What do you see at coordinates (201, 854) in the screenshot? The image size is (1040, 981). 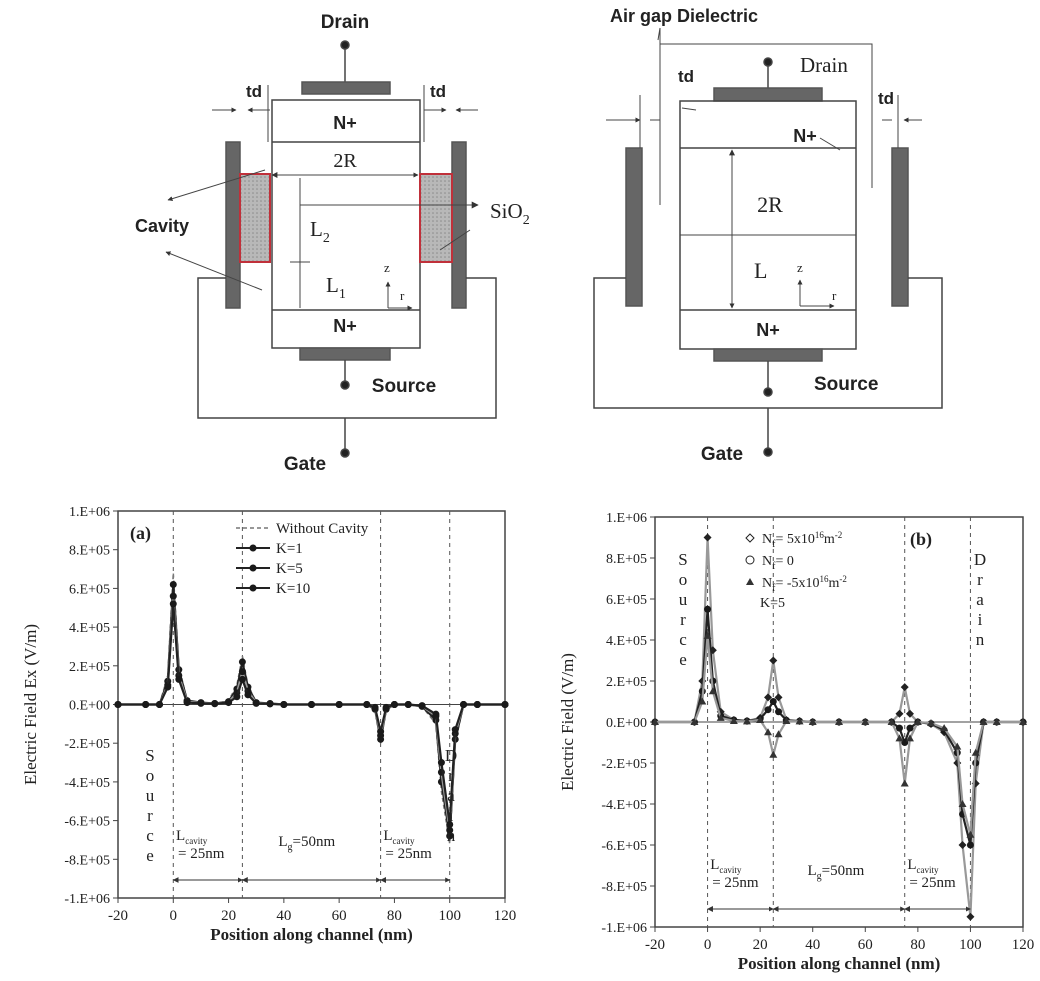 I see `l-cavity-1-label-value: = 25nm` at bounding box center [201, 854].